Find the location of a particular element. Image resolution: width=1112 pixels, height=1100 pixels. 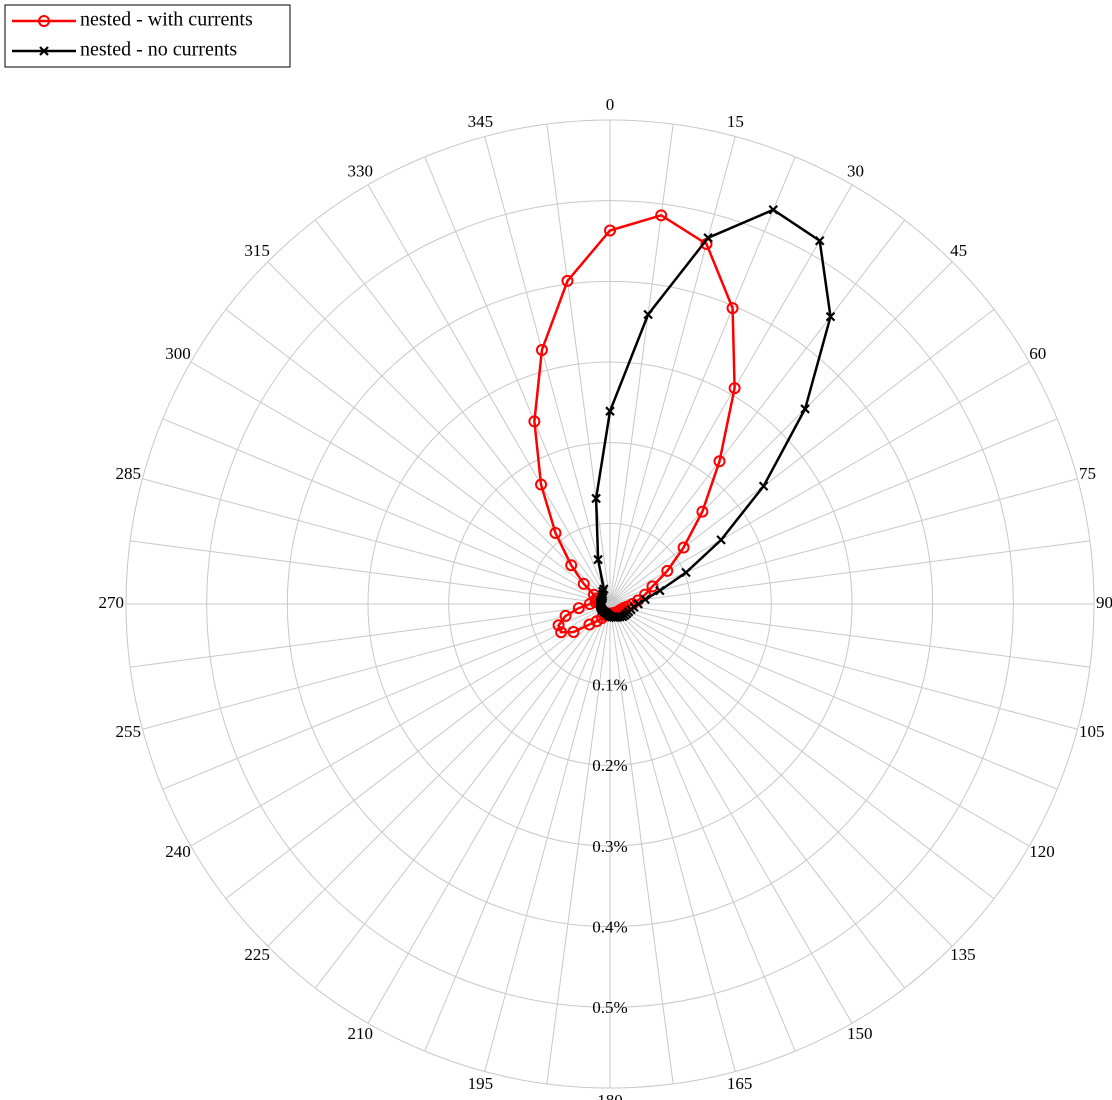

angle-tick-label: 300 is located at coordinates (178, 353).